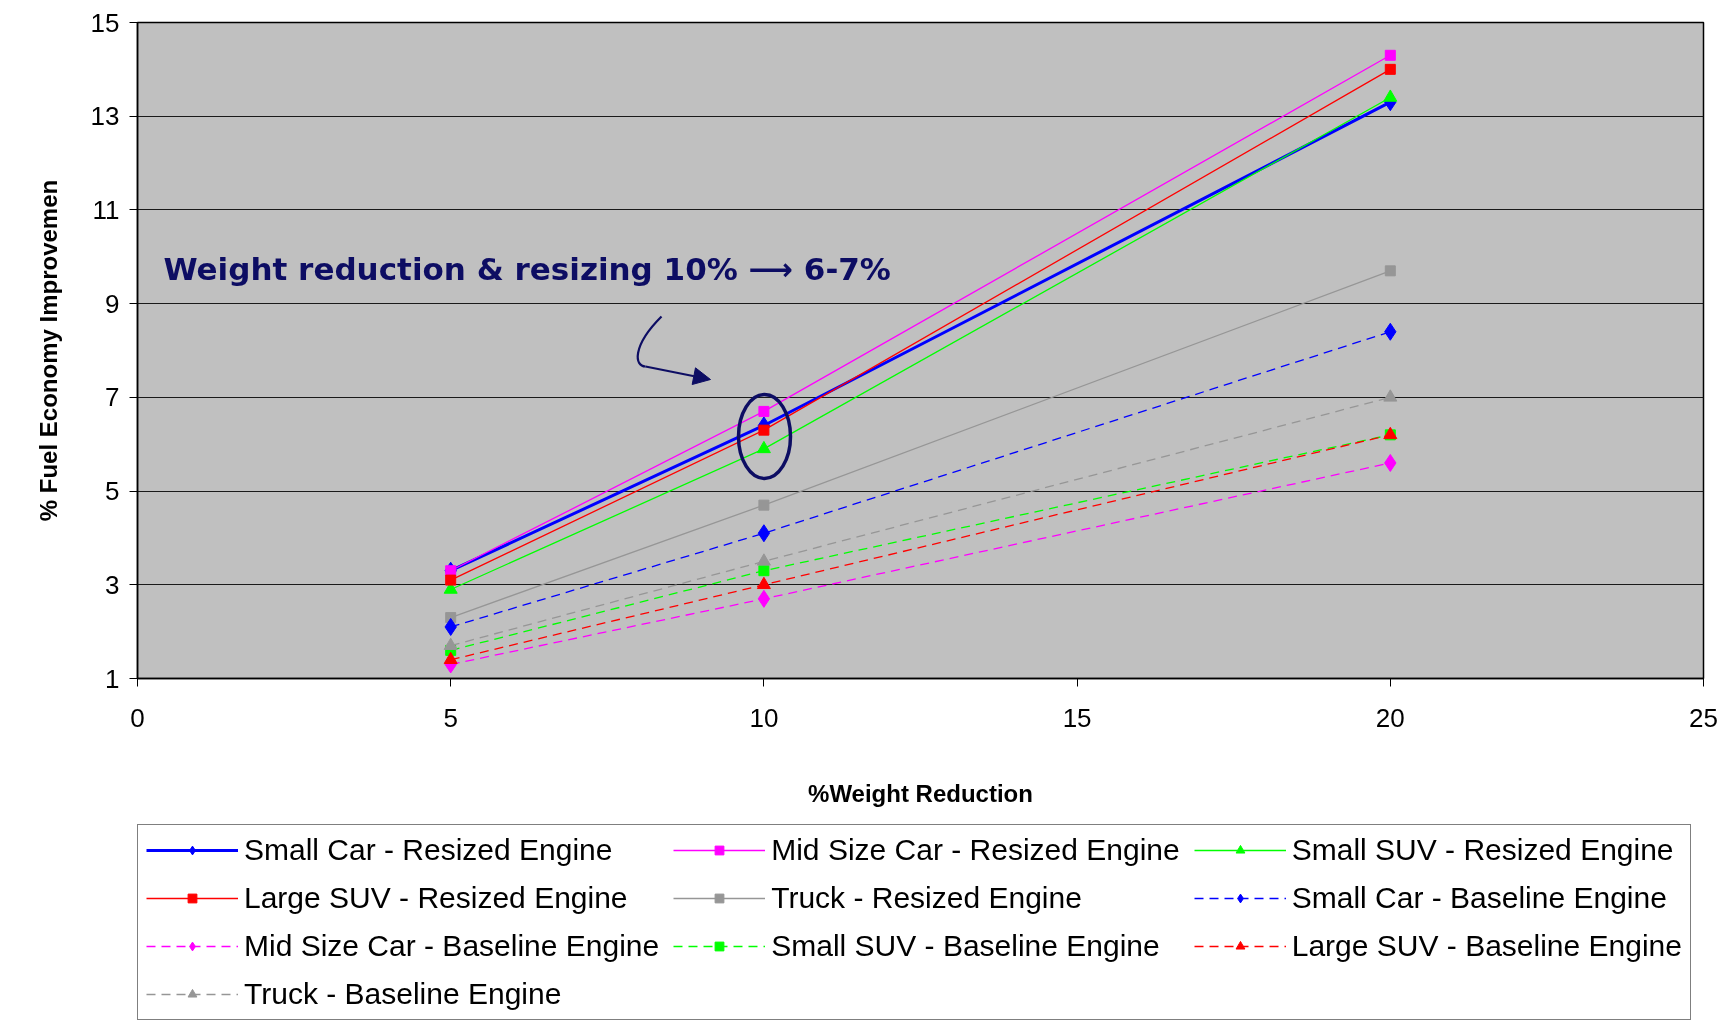 This screenshot has width=1734, height=1022. Describe the element at coordinates (975, 850) in the screenshot. I see `legend-label: Mid Size Car - Resized Engine` at that location.